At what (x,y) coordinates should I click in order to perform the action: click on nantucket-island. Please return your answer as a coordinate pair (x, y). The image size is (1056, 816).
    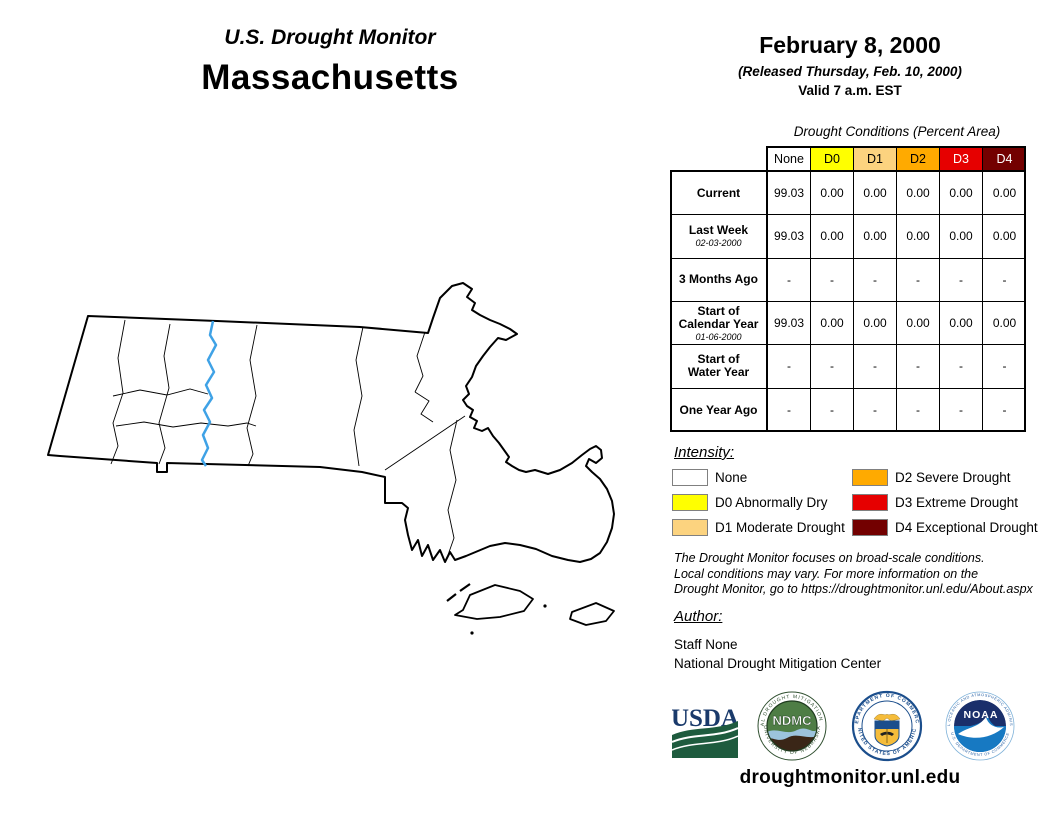
    Looking at the image, I should click on (592, 614).